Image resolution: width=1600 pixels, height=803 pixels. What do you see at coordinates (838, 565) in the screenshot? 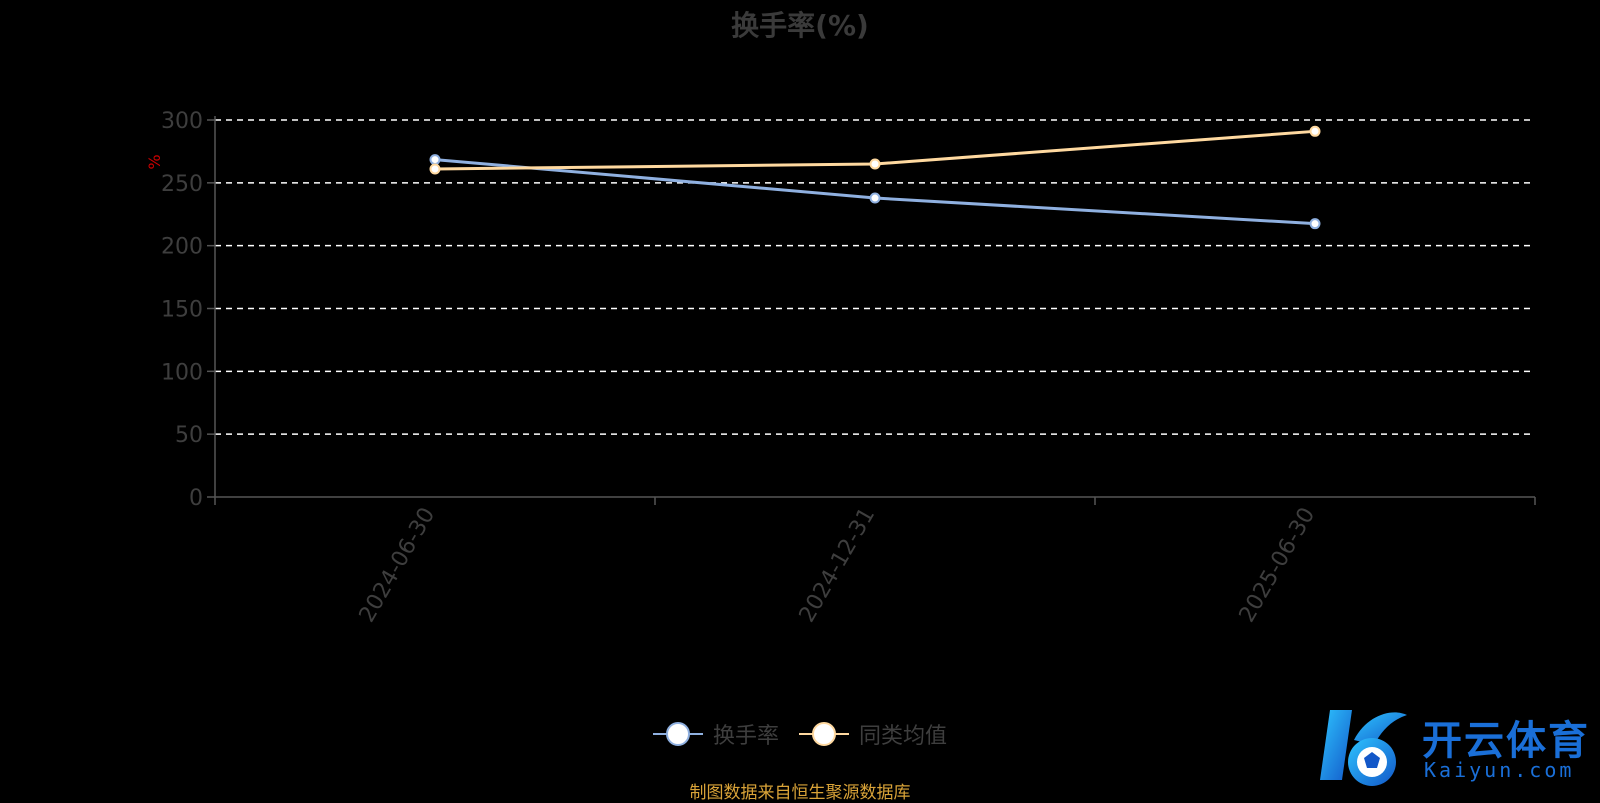
I see `x-tick-label: 2024-12-31` at bounding box center [838, 565].